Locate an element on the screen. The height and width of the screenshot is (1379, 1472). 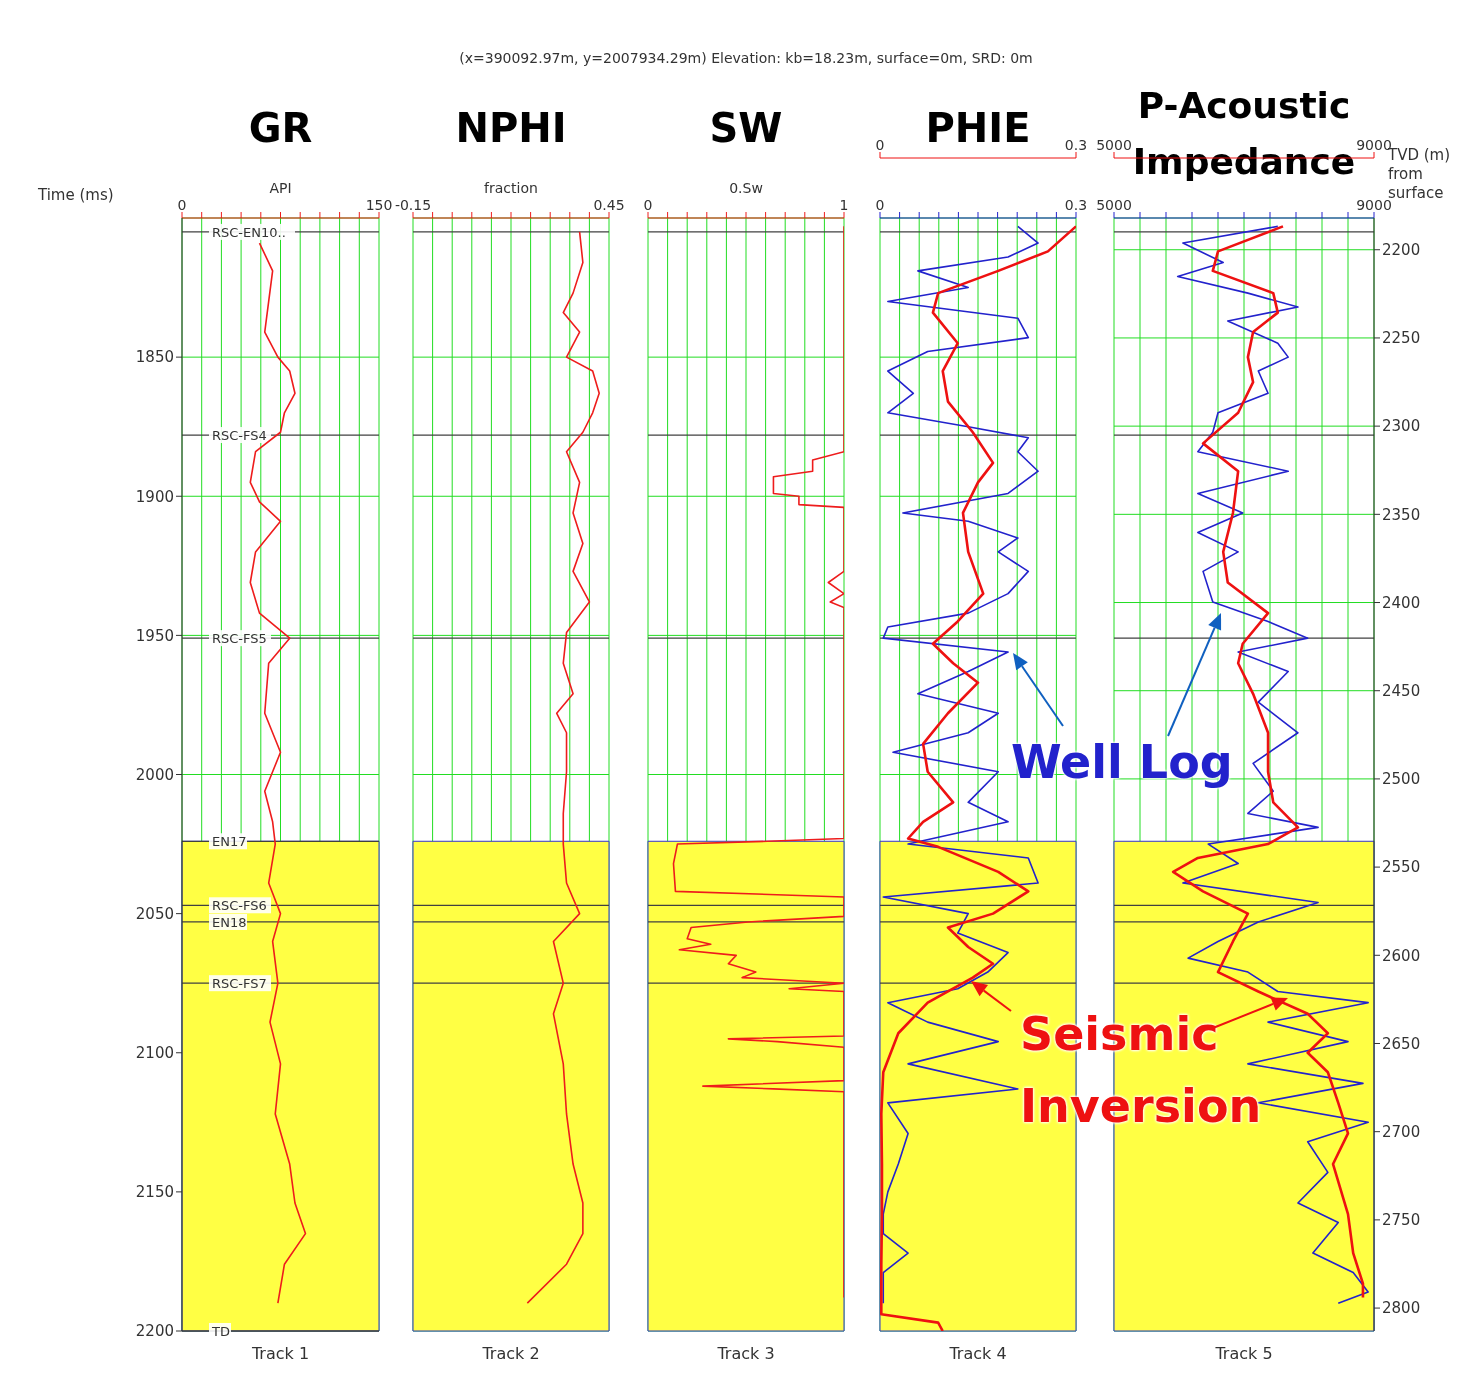
x2-tick-label: 9000 is located at coordinates (1374, 145).